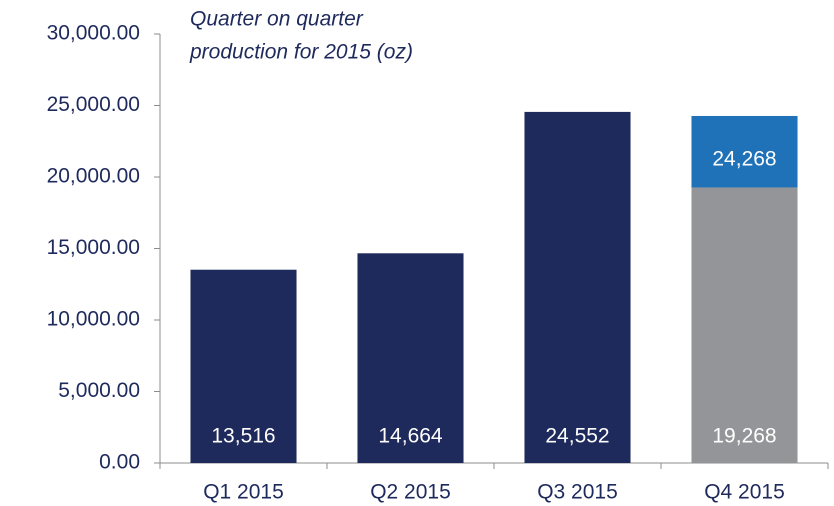 The width and height of the screenshot is (834, 506). What do you see at coordinates (277, 19) in the screenshot?
I see `chart-title: Quarter on quarter` at bounding box center [277, 19].